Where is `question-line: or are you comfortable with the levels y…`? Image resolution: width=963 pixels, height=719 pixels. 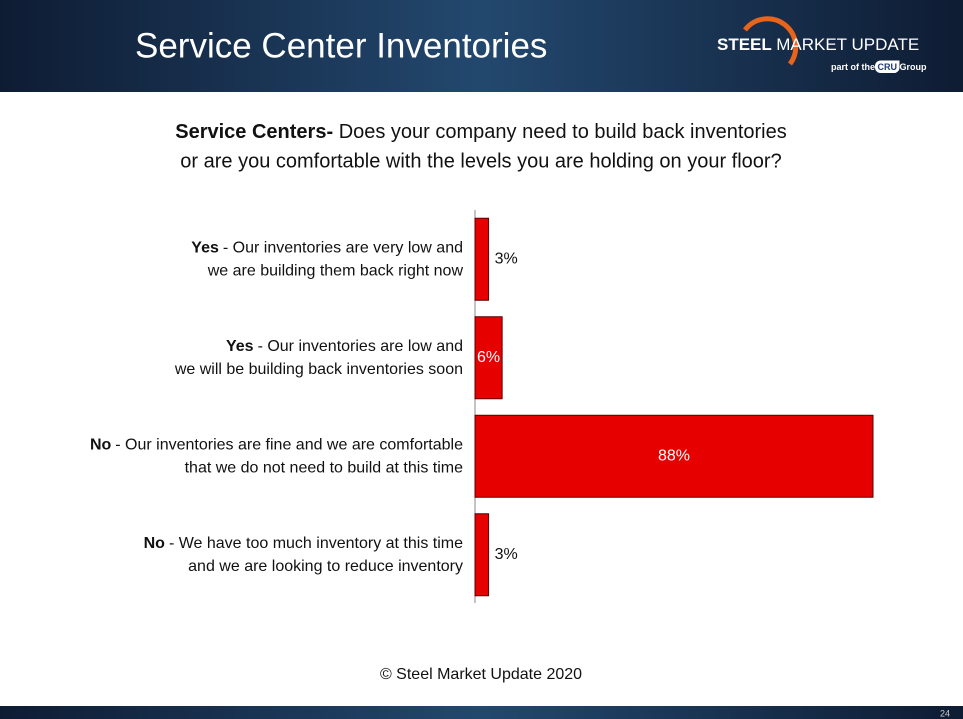 question-line: or are you comfortable with the levels y… is located at coordinates (480, 161).